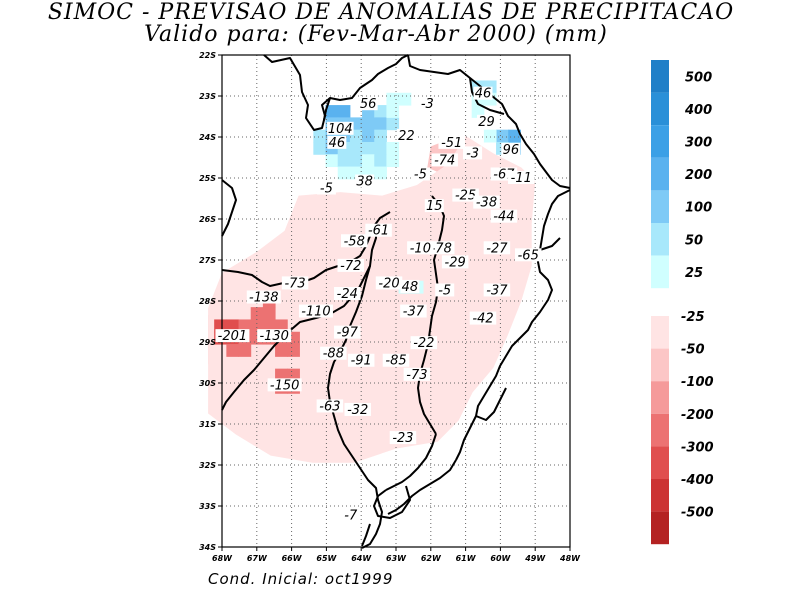  Describe the element at coordinates (229, 208) in the screenshot. I see `boundary-west` at that location.